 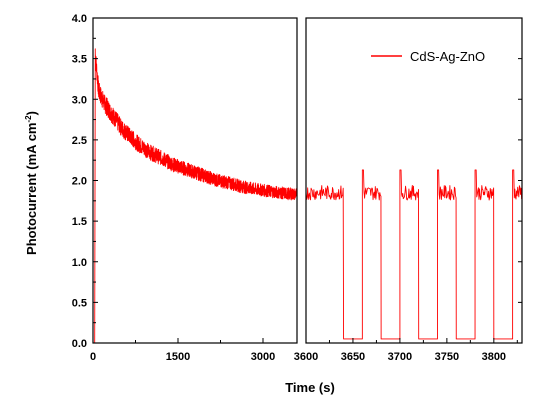 What do you see at coordinates (494, 357) in the screenshot?
I see `x-tick-label: 3800` at bounding box center [494, 357].